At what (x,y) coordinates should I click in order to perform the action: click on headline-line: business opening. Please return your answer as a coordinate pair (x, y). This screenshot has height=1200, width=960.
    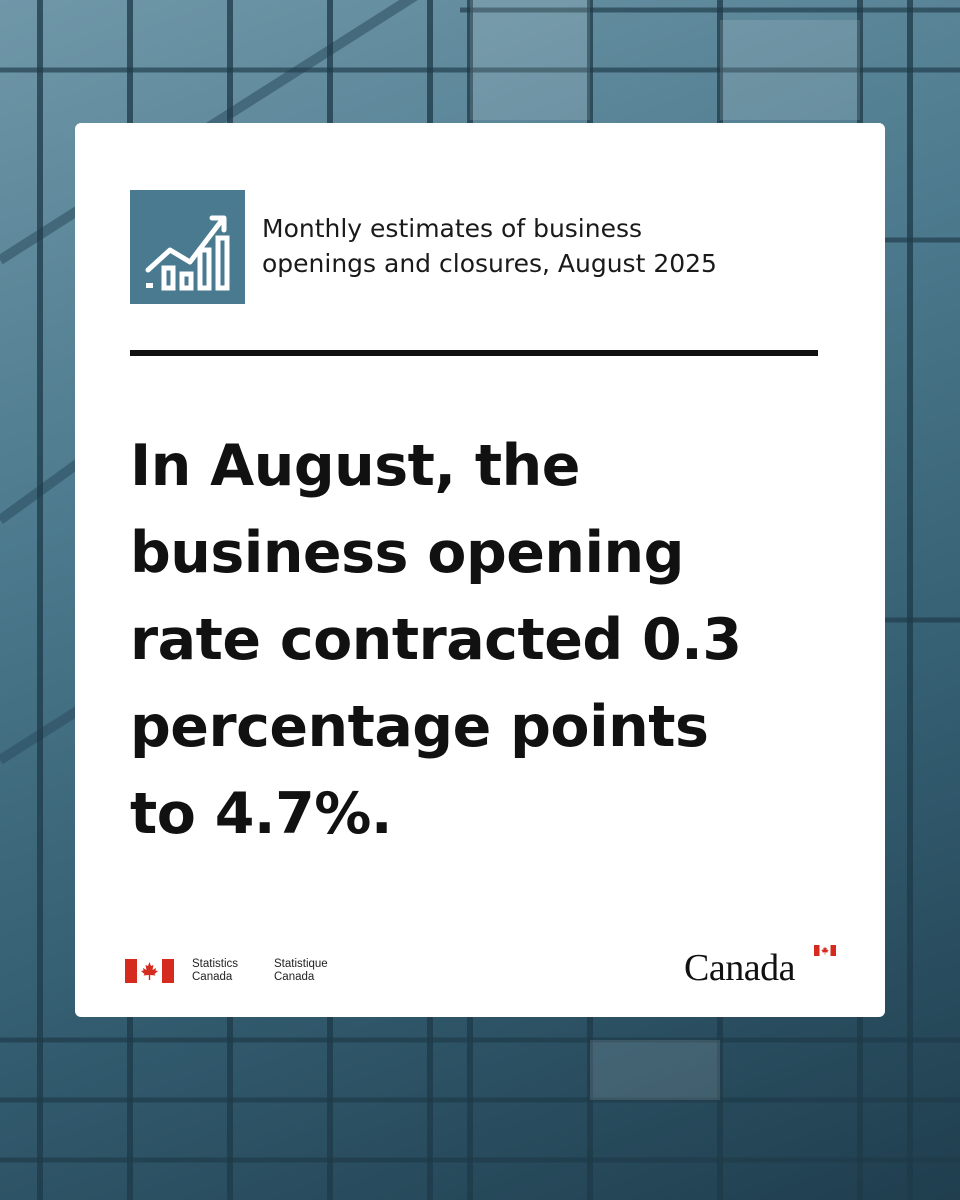
    Looking at the image, I should click on (407, 553).